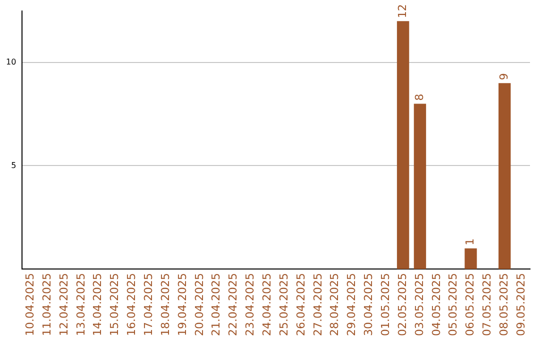 This screenshot has width=540, height=340. What do you see at coordinates (131, 304) in the screenshot?
I see `x-tick-label: 16.04.2025` at bounding box center [131, 304].